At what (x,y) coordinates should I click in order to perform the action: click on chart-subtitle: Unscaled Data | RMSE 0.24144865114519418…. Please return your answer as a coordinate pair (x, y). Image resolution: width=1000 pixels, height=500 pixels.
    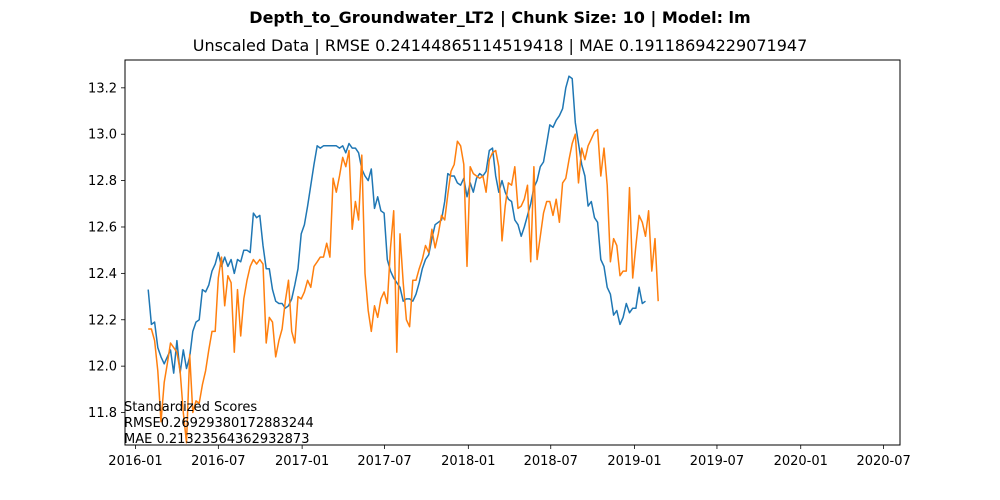
    Looking at the image, I should click on (500, 45).